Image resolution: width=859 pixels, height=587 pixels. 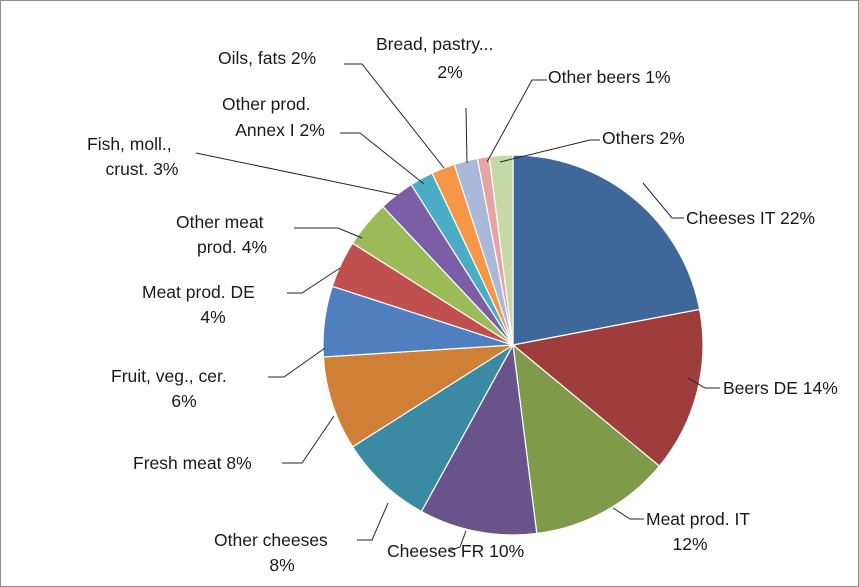 I want to click on leader-line-fish, so click(x=297, y=174).